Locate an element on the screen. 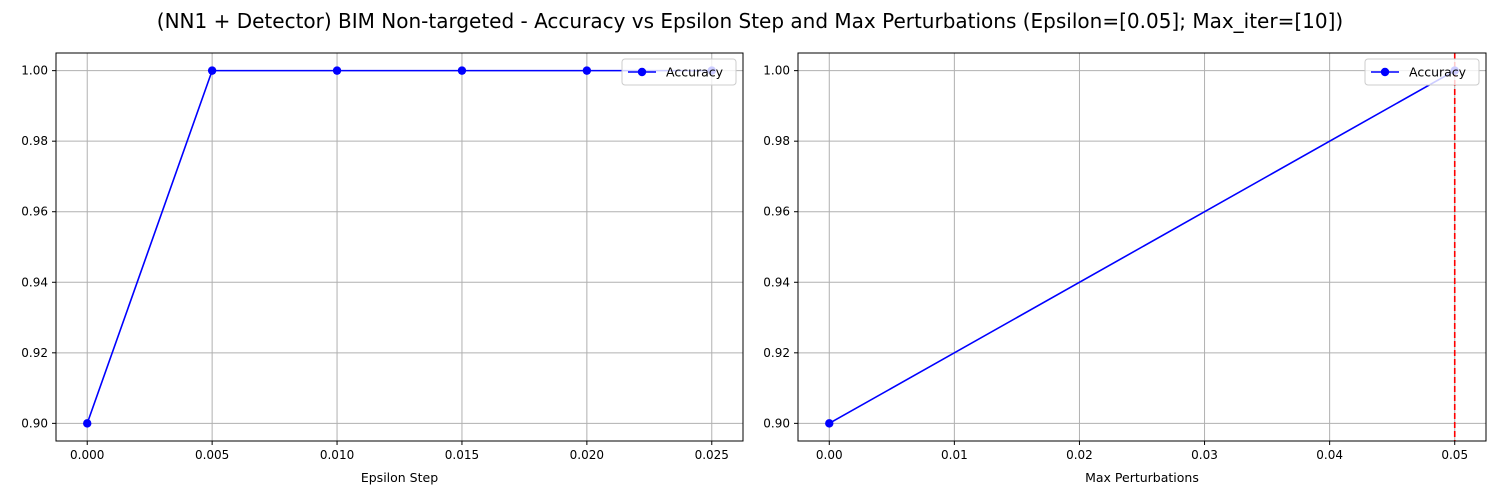  x-tick-label: 0.020 is located at coordinates (587, 455).